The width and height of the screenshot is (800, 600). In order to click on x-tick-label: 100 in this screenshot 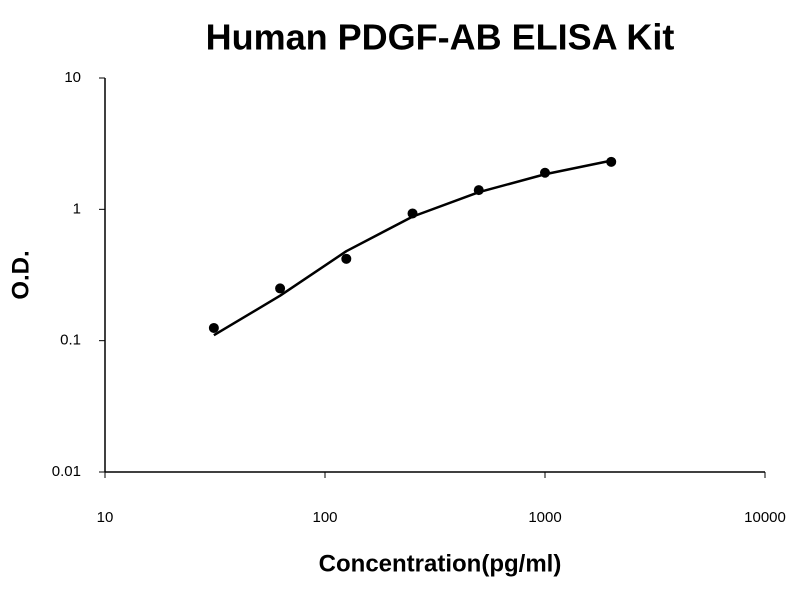, I will do `click(324, 517)`.